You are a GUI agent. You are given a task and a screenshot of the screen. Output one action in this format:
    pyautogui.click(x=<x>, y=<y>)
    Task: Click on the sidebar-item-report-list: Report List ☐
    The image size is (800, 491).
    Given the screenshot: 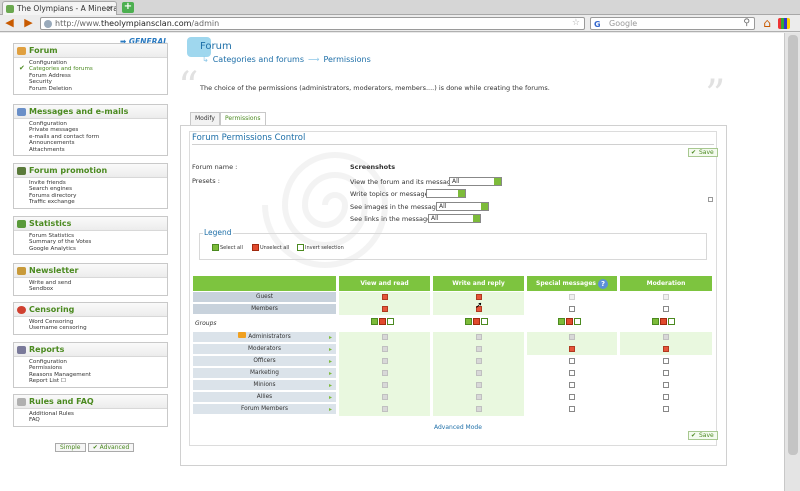 What is the action you would take?
    pyautogui.click(x=47, y=381)
    